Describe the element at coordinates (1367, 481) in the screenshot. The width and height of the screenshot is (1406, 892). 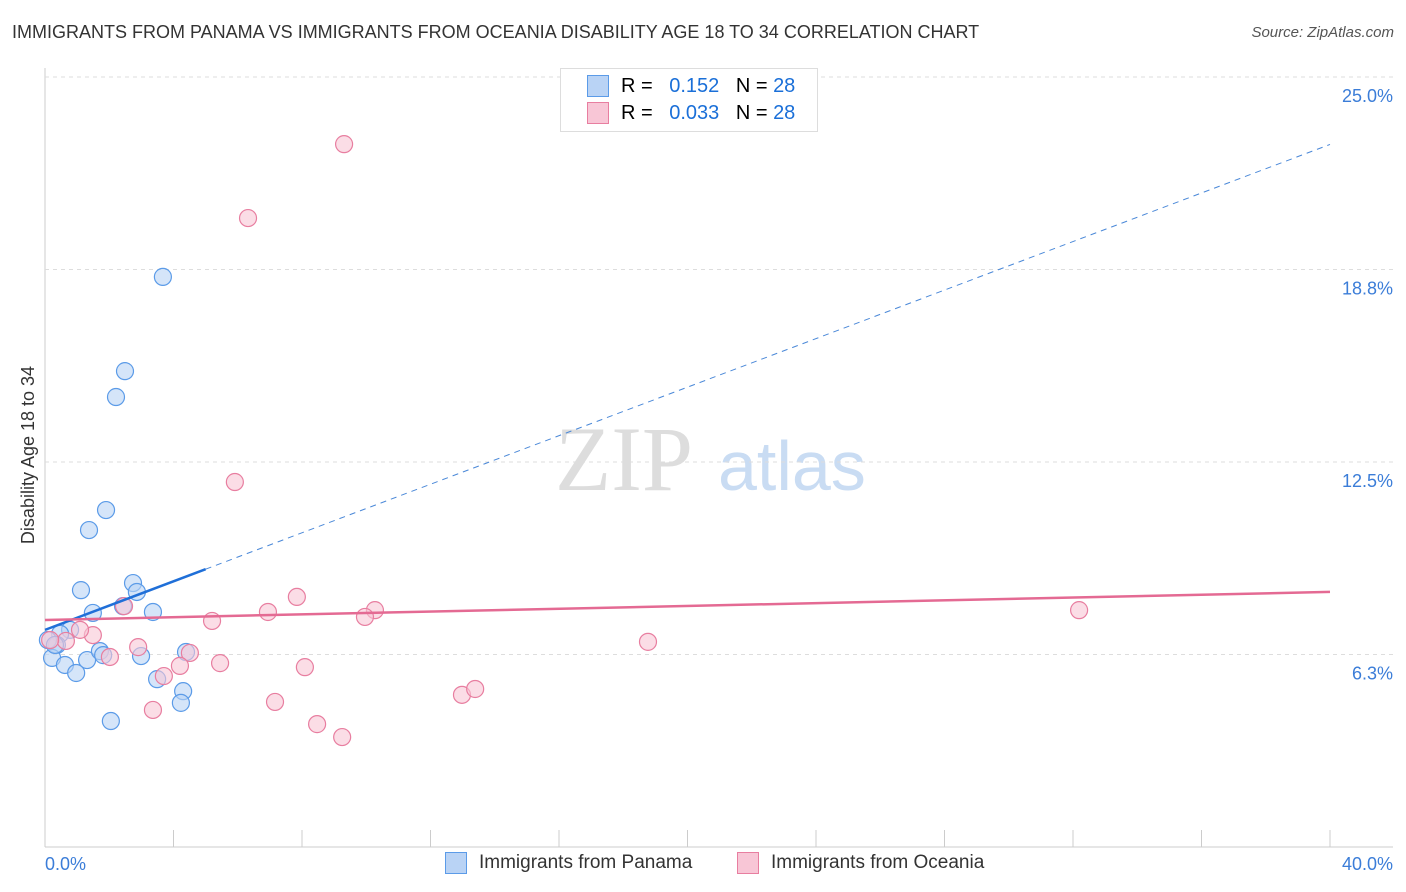
I see `y-tick-label: 12.5%` at that location.